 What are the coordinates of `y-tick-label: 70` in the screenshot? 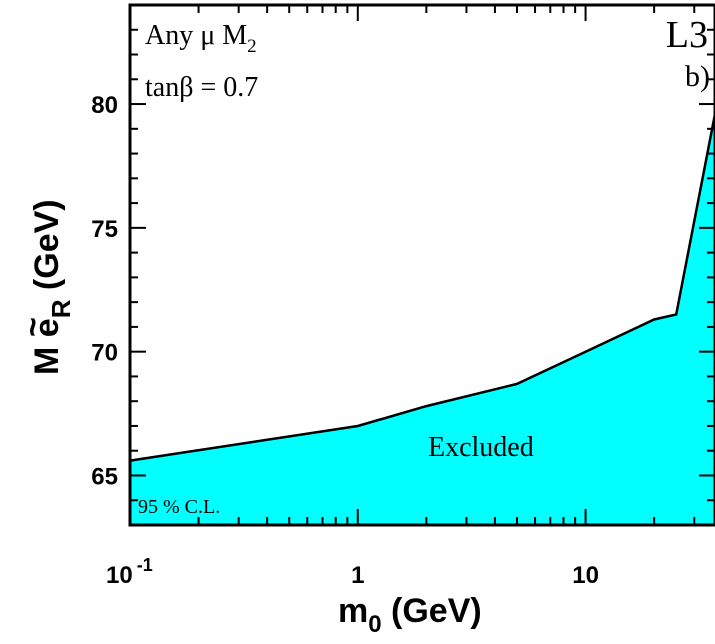 It's located at (104, 353).